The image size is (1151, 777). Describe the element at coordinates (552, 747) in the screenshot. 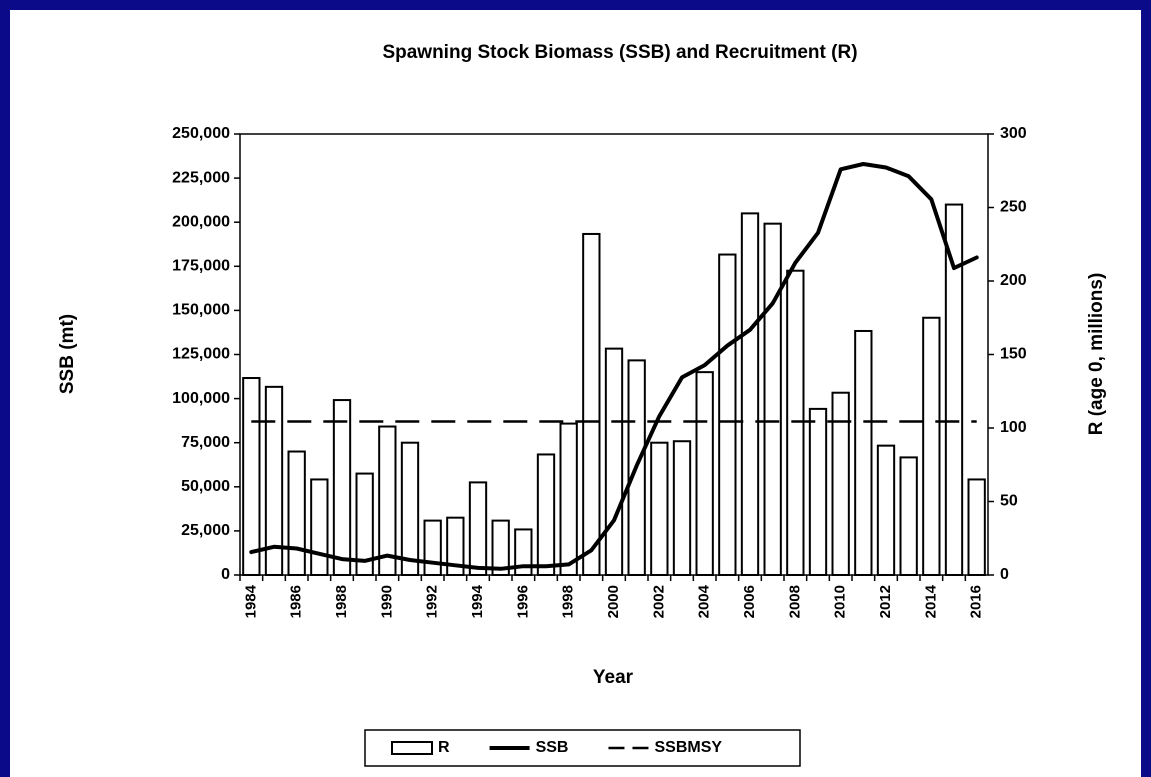

I see `legend-label: SSB` at that location.